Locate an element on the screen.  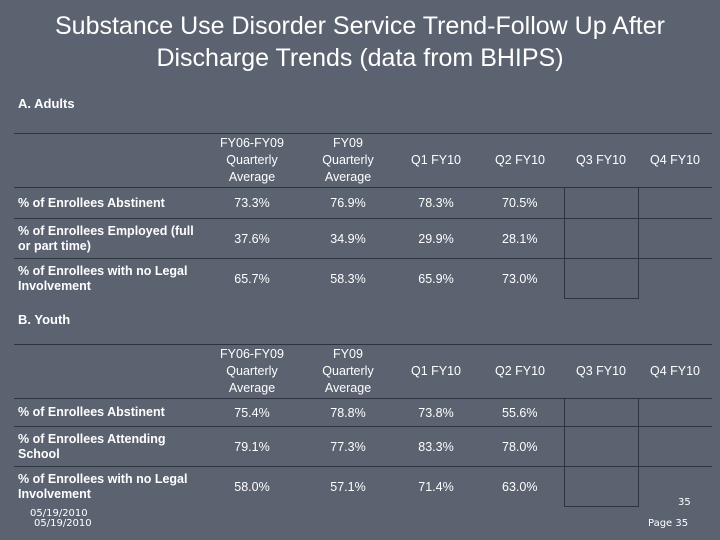
row-label: % of Enrollees Attending School is located at coordinates (109, 446).